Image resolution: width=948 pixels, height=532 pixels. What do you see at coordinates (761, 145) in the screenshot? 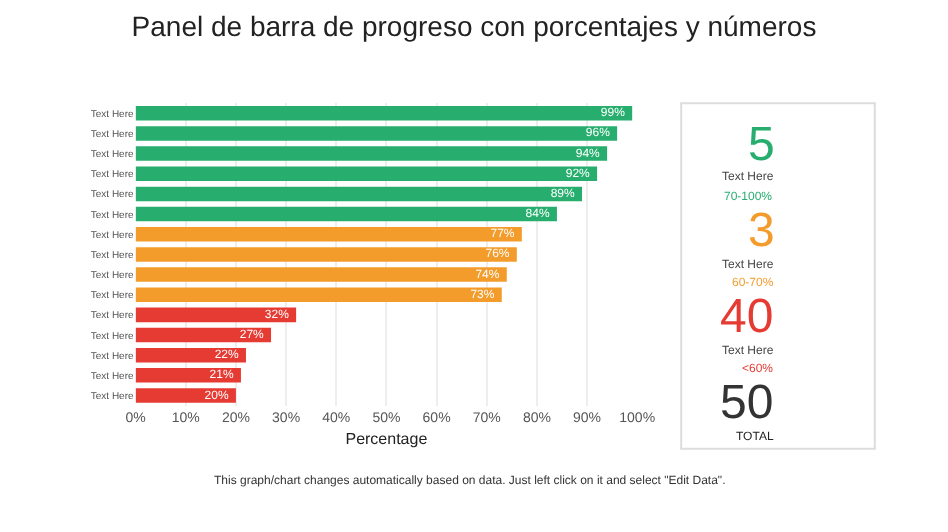
I see `text: 5` at bounding box center [761, 145].